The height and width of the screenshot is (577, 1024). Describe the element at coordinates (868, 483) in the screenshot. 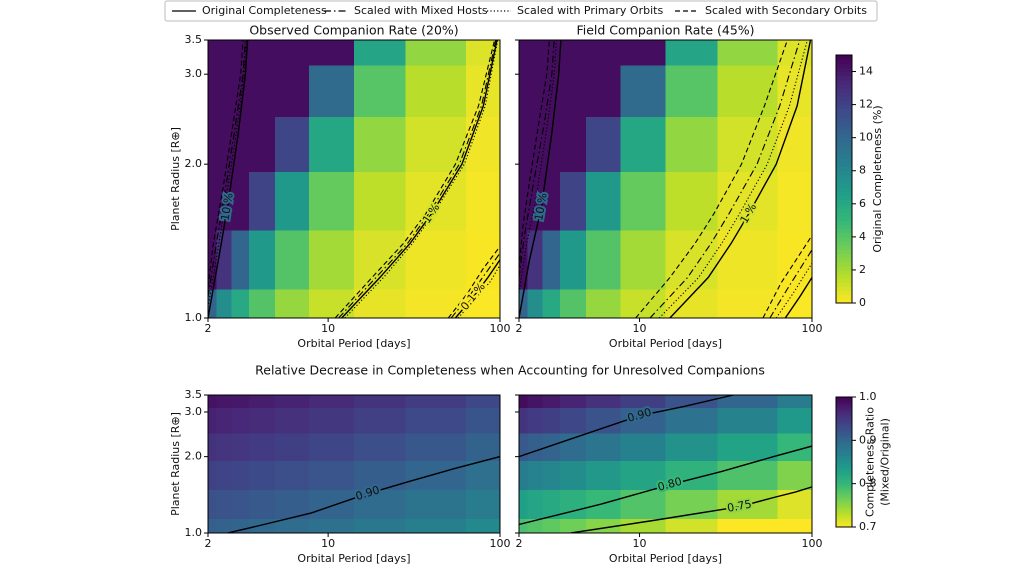

I see `colorbar-tick-label: 0.8` at that location.